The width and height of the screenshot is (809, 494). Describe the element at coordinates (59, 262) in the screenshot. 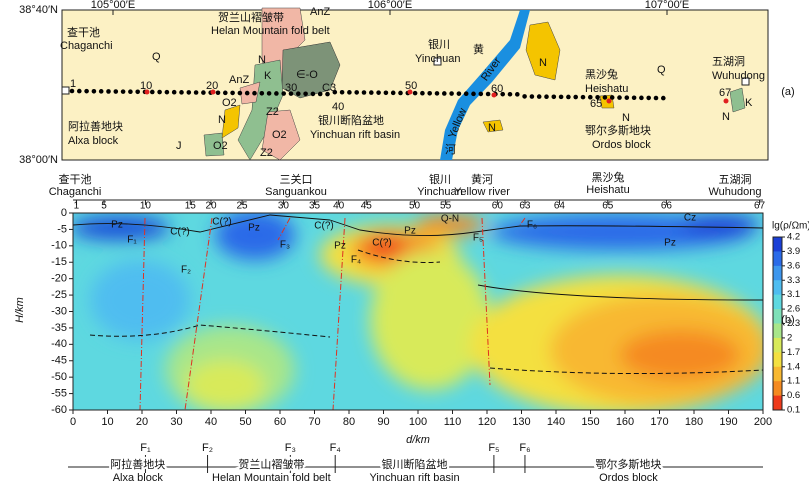

I see `y-tick-label: -15` at that location.